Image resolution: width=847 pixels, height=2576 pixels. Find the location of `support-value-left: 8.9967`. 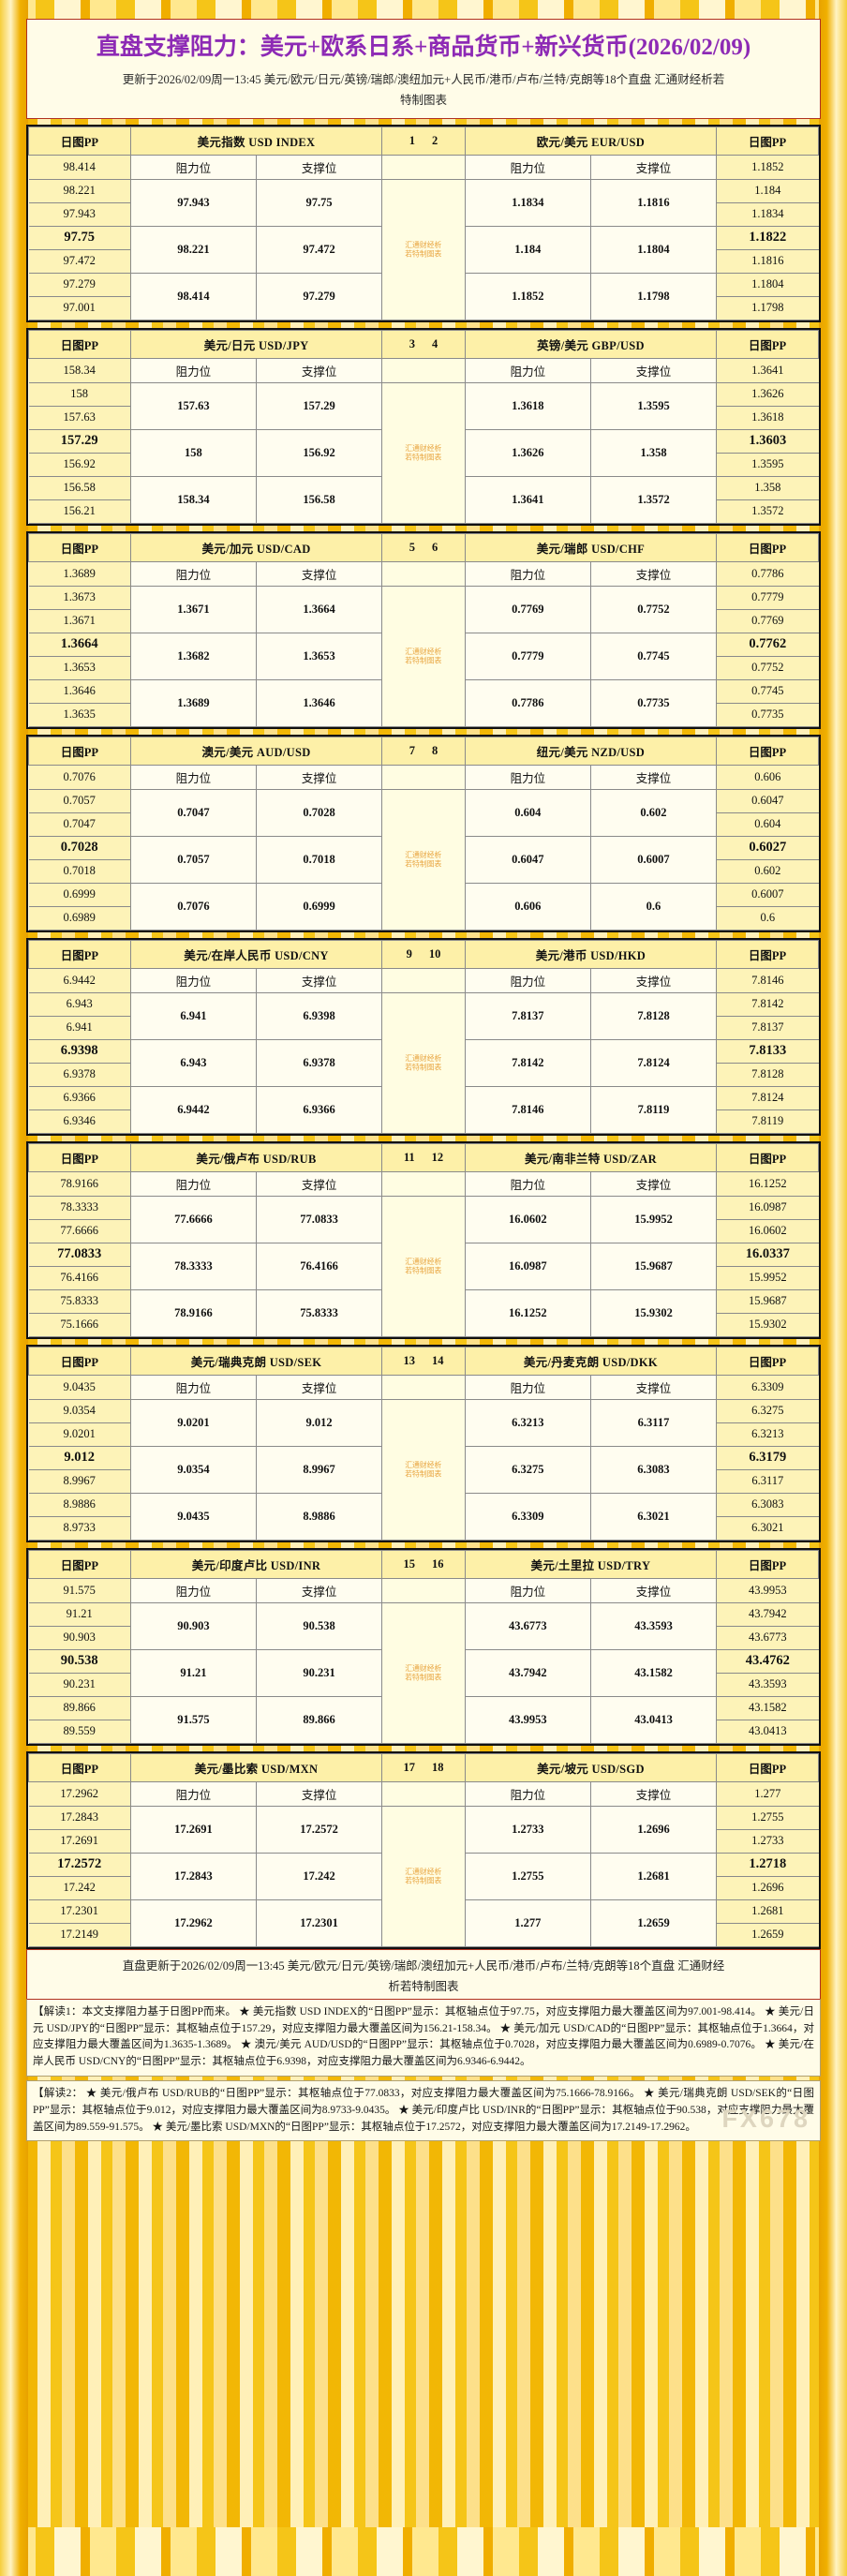

support-value-left: 8.9967 is located at coordinates (319, 1469).